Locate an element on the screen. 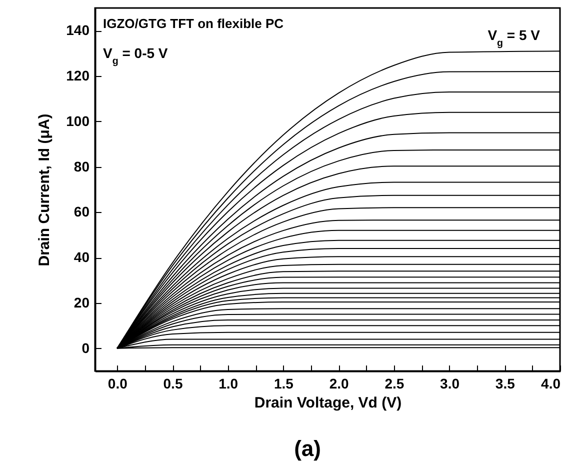 This screenshot has width=575, height=470. x-tick-label: 2.0 is located at coordinates (339, 384).